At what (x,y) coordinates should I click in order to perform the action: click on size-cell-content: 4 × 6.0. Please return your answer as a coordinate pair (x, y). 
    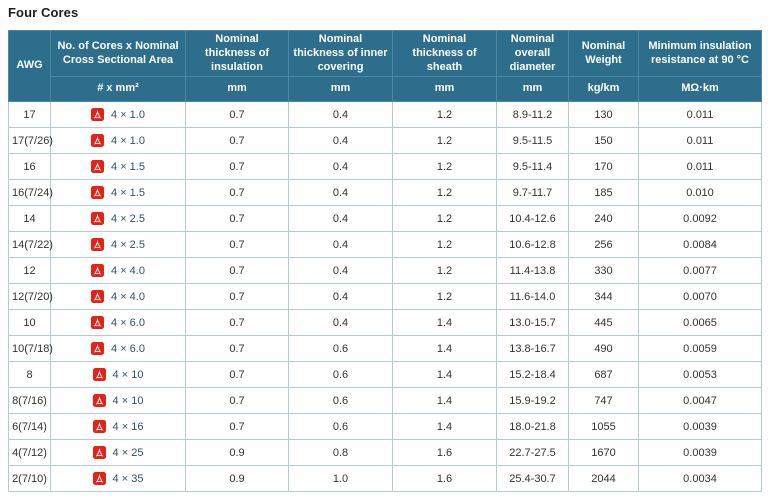
    Looking at the image, I should click on (118, 349).